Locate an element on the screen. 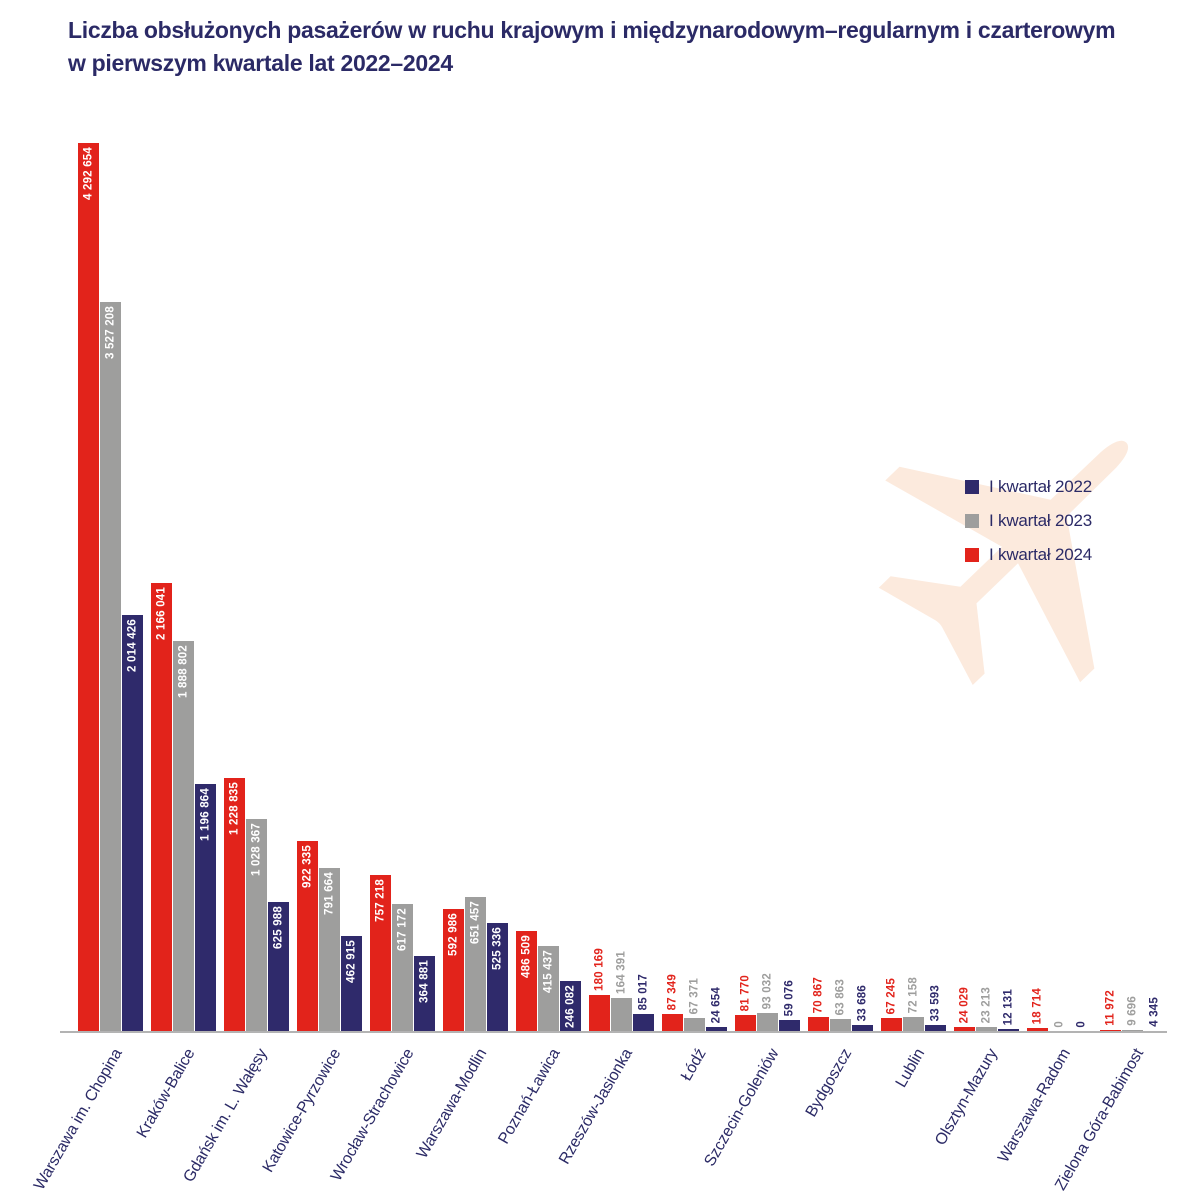 The image size is (1200, 1200). title-line2: w pierwszym kwartale lat 2022–2024 is located at coordinates (260, 62).